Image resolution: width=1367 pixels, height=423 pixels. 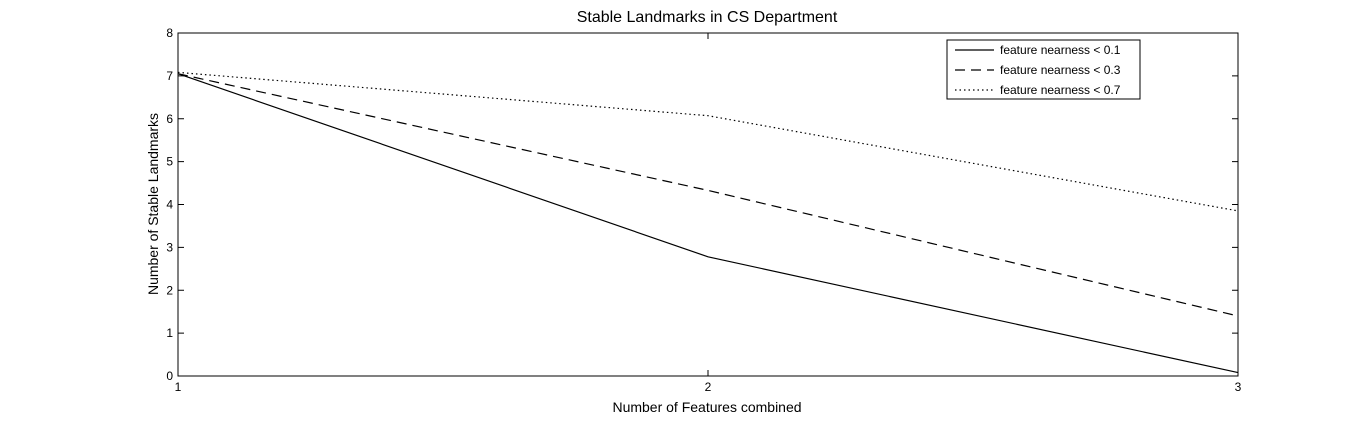 I want to click on x-axis-label: Number of Features combined, so click(x=706, y=407).